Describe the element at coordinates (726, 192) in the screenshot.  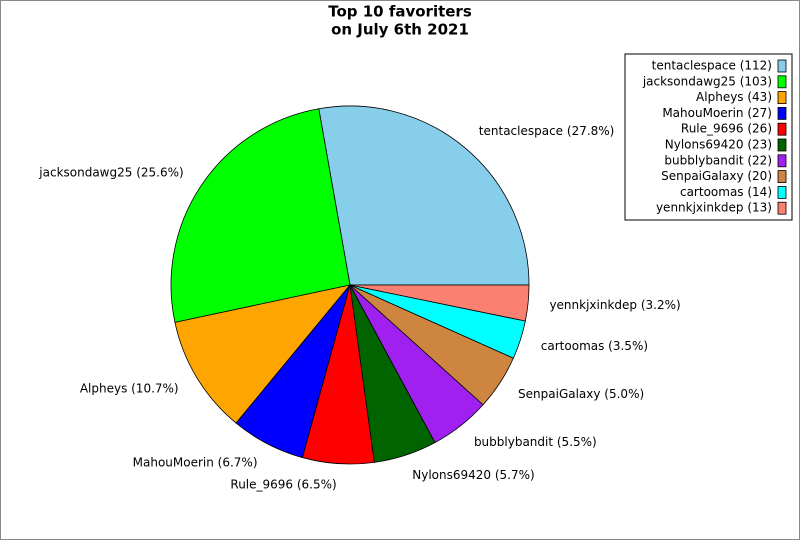
I see `legend-label: cartoomas (14)` at that location.